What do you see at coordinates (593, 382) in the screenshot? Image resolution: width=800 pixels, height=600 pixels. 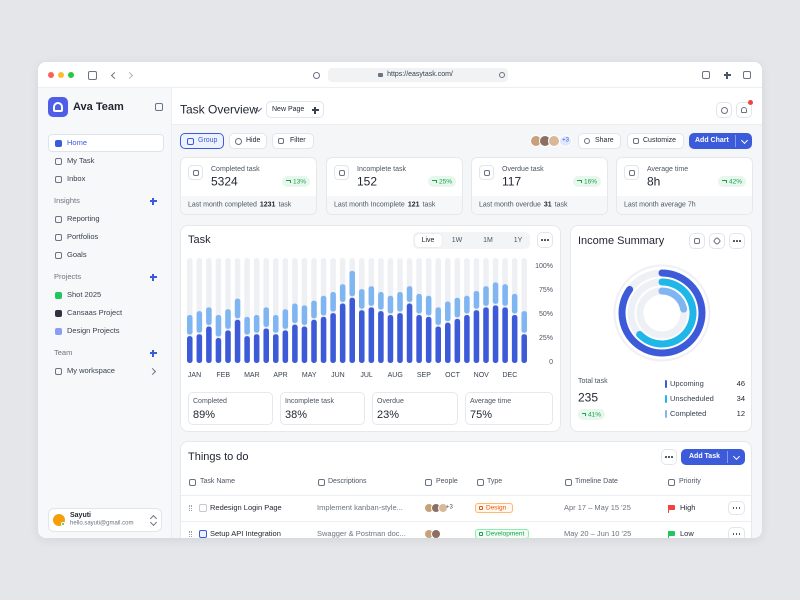 I see `total-label: Total task` at bounding box center [593, 382].